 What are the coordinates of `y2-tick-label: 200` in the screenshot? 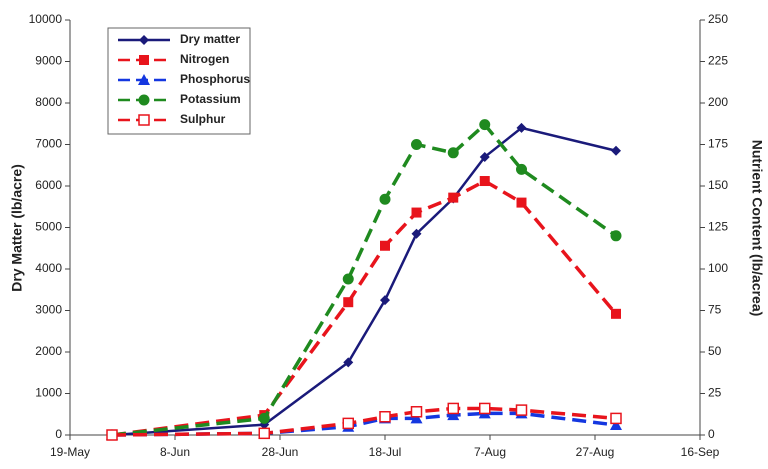 It's located at (718, 102).